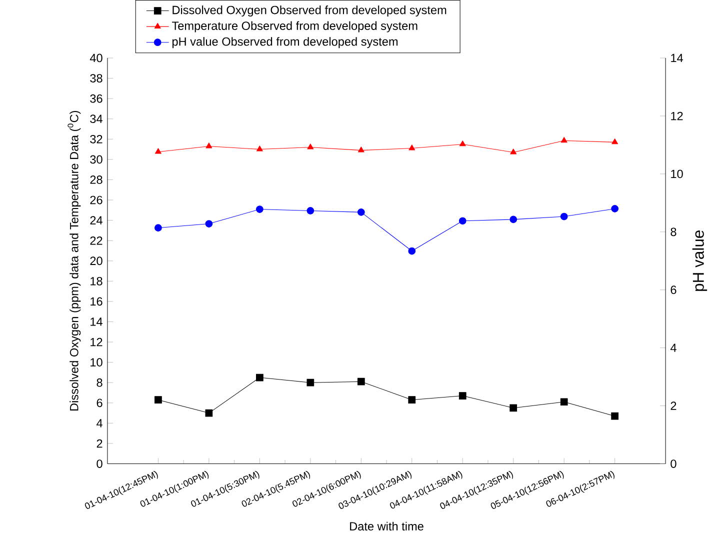  What do you see at coordinates (99, 423) in the screenshot?
I see `y-tick-label: 4` at bounding box center [99, 423].